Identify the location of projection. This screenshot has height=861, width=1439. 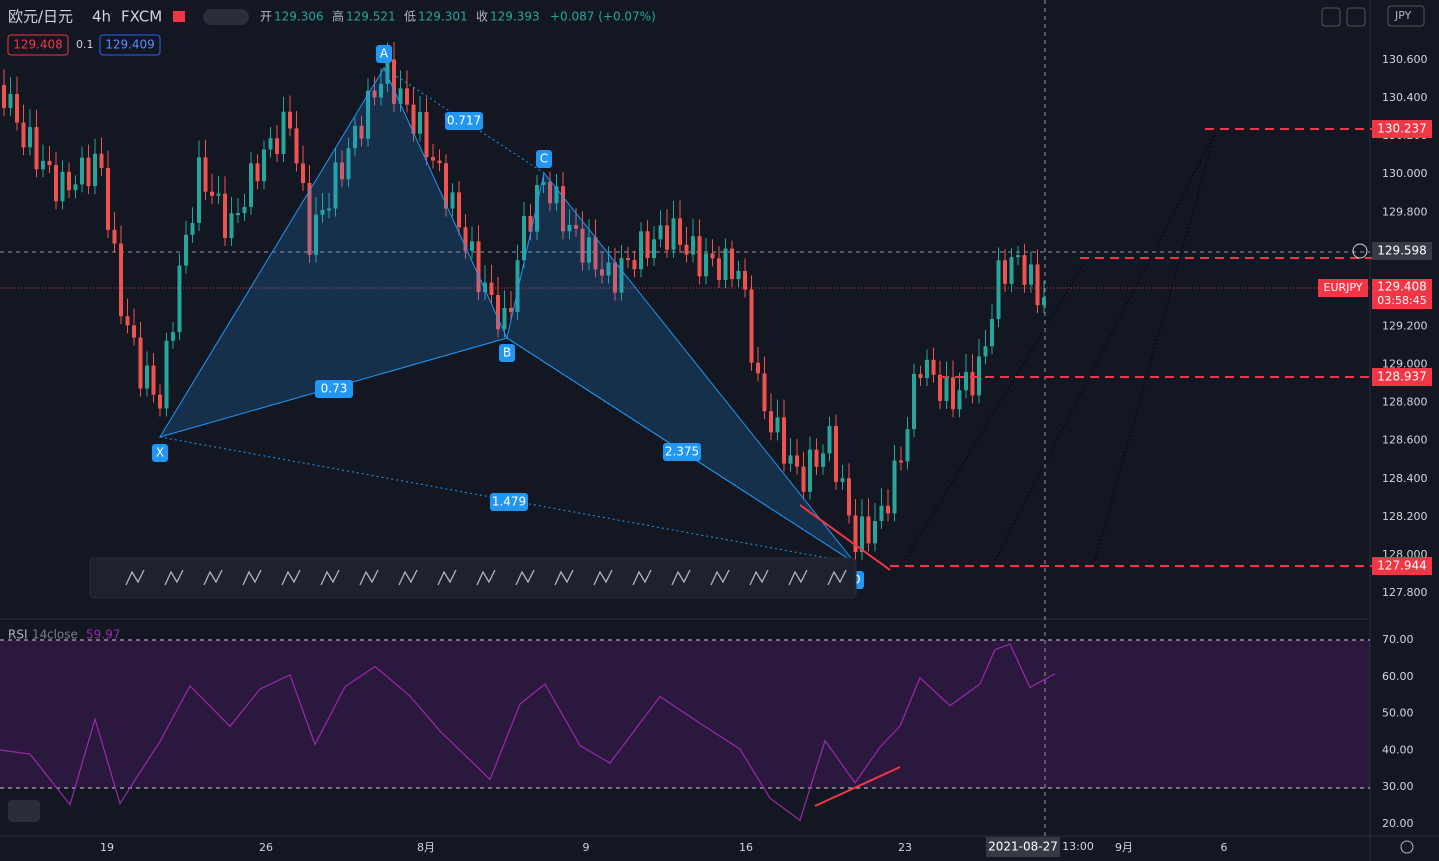
(1060, 346).